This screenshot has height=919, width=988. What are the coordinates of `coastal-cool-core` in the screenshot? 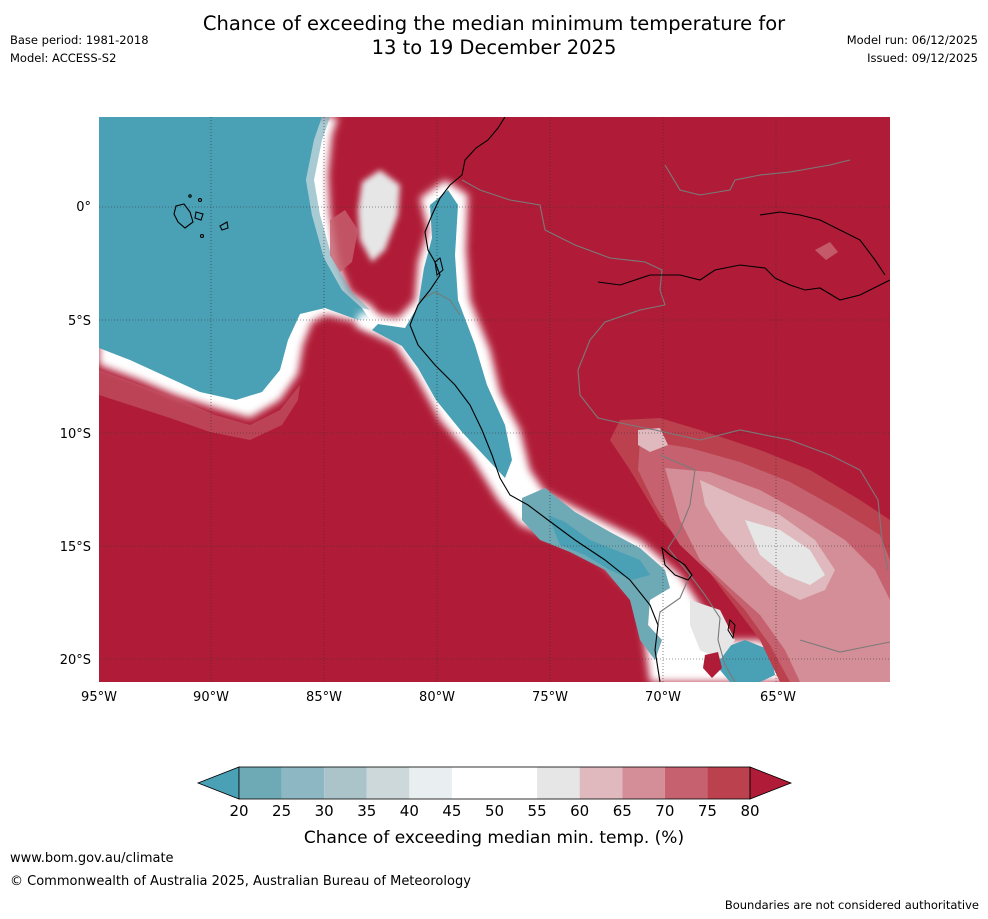 It's located at (442, 334).